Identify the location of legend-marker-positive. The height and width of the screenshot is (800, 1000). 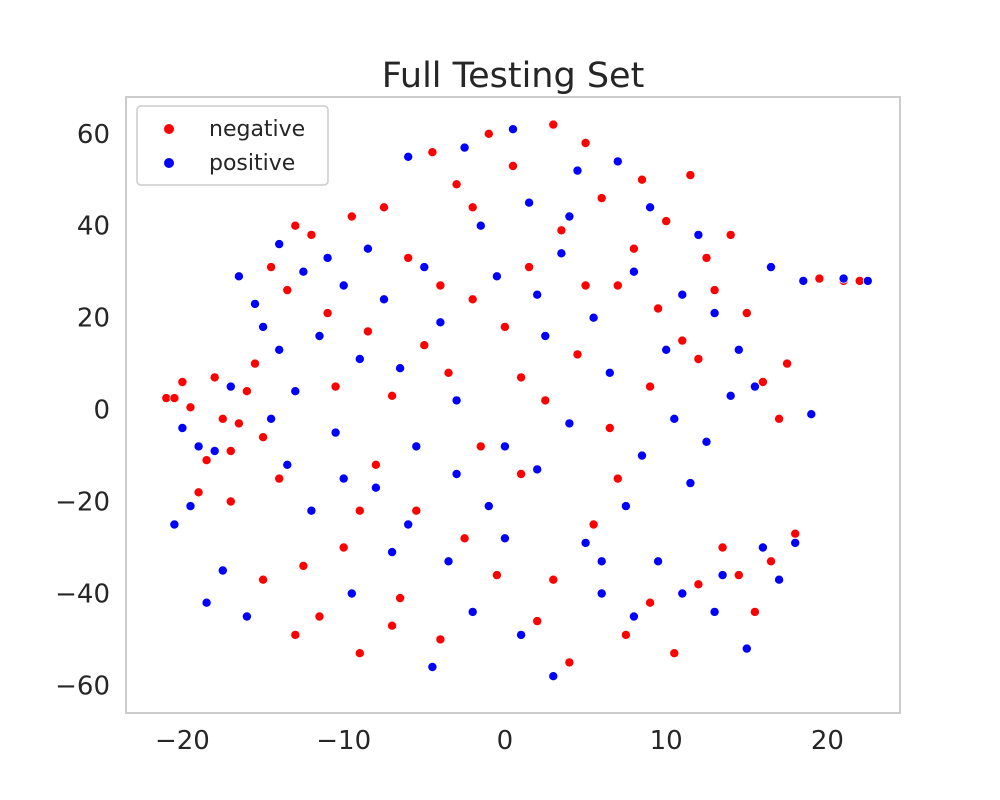
(169, 163).